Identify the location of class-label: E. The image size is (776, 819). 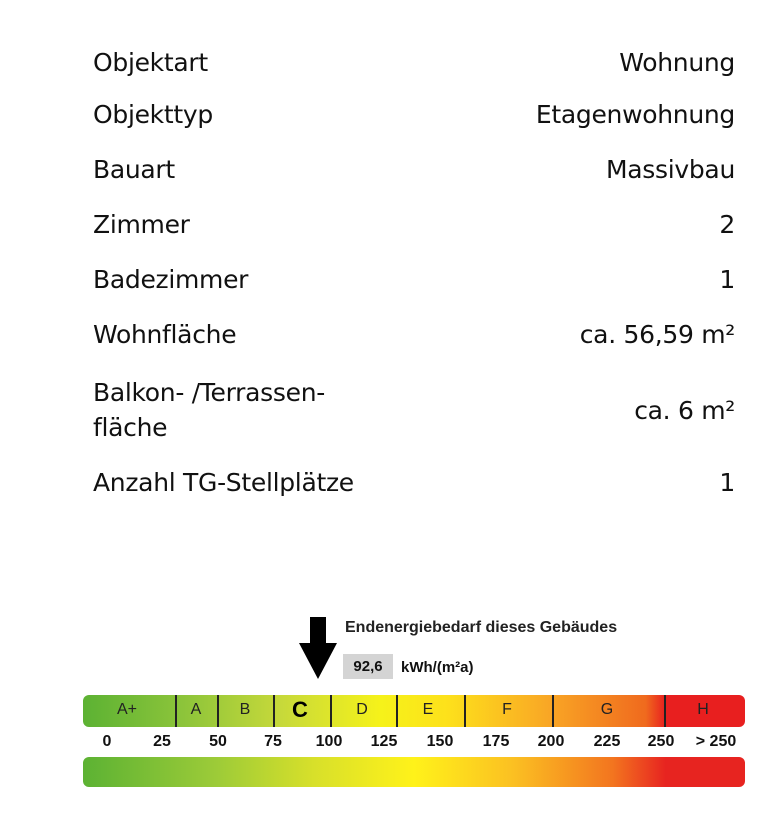
(428, 709).